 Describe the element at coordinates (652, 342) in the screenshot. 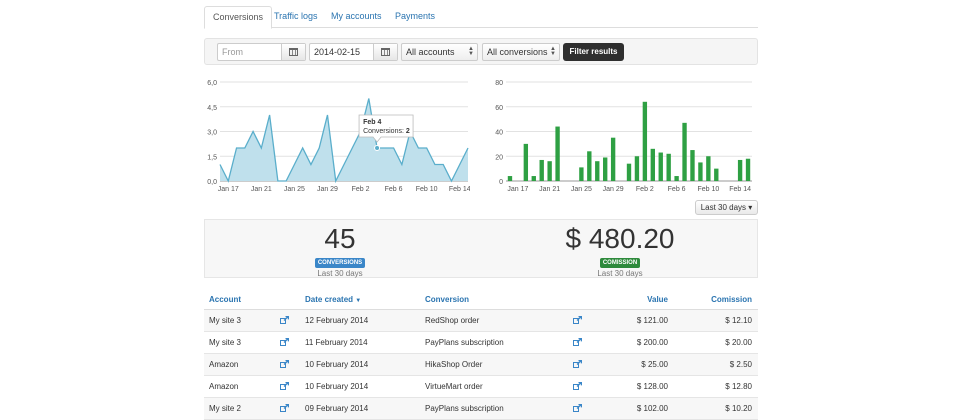

I see `value-cell: $ 200.00` at that location.